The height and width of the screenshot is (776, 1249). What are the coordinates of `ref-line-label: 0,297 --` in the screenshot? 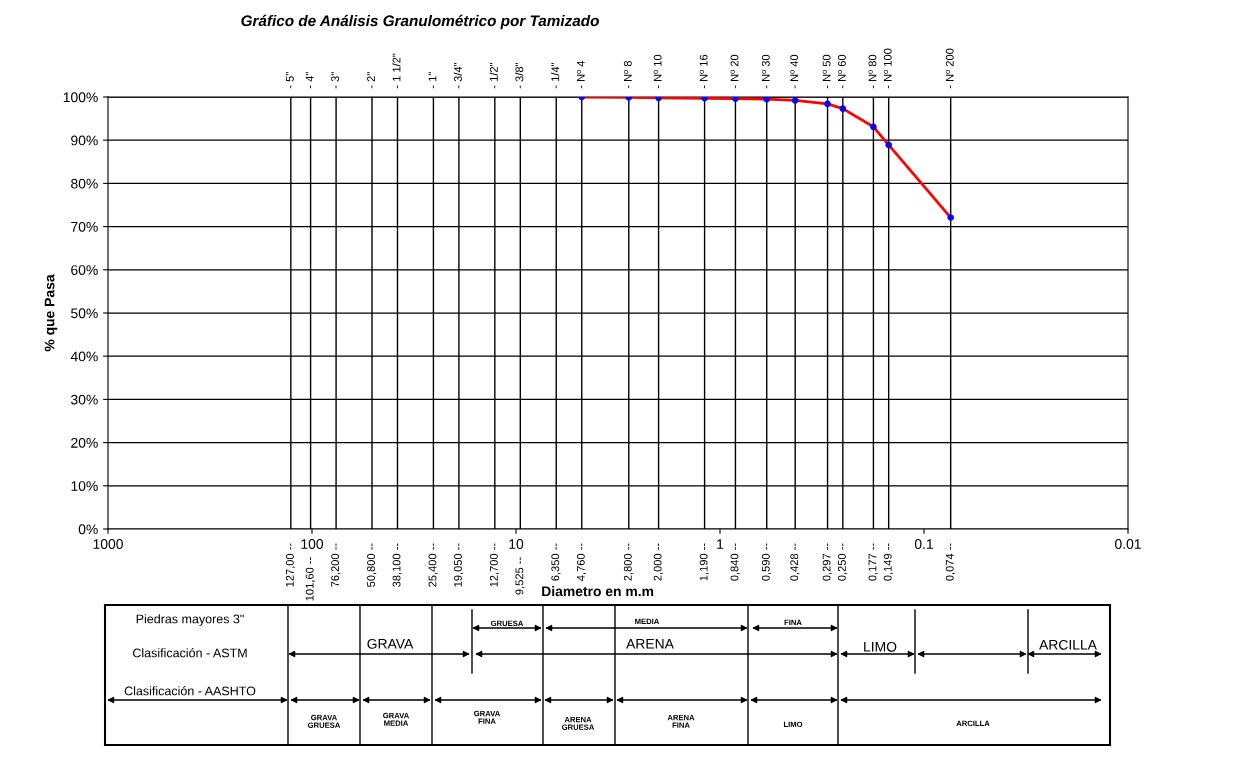 It's located at (827, 562).